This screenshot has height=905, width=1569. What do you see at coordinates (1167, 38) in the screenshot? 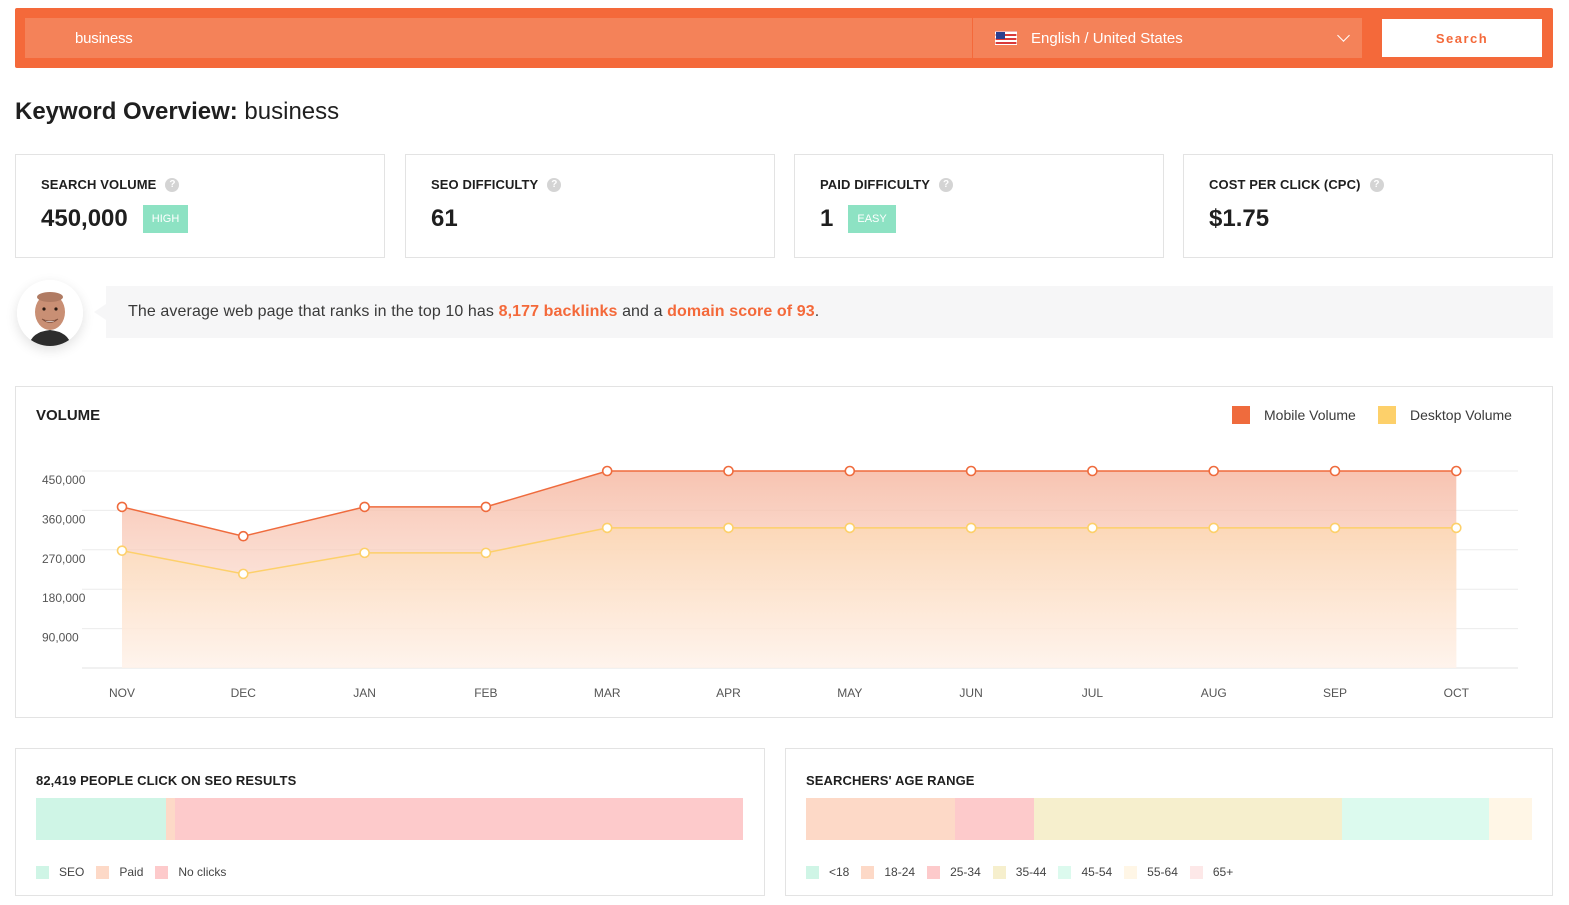
I see `language-select: English / United States` at bounding box center [1167, 38].